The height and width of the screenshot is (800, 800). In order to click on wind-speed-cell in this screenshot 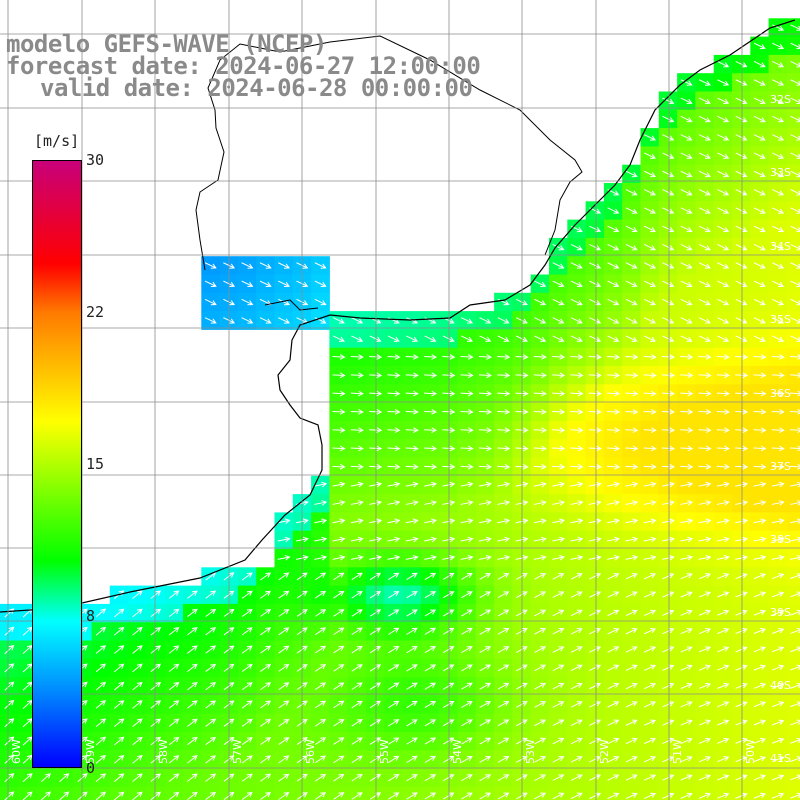, I will do `click(577, 793)`.